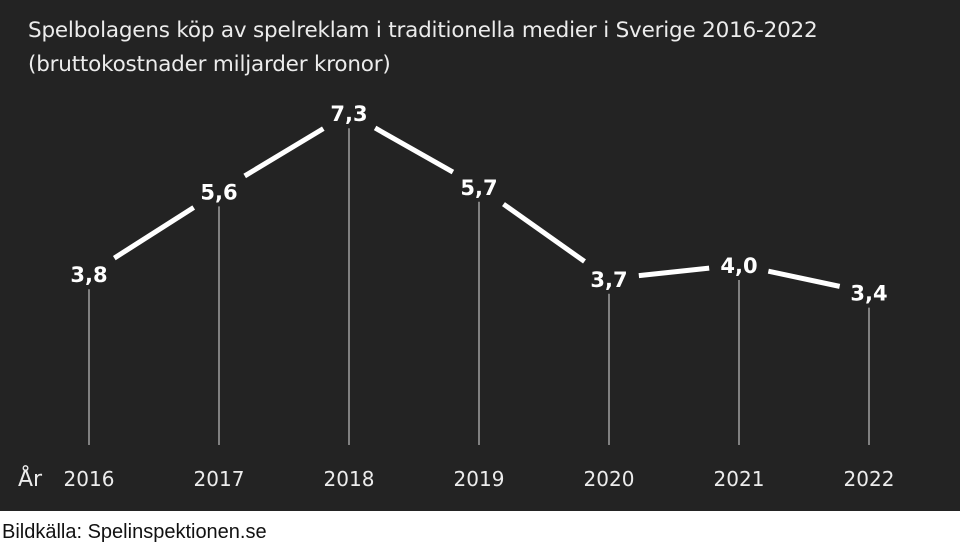  I want to click on data-label: 5,7, so click(478, 188).